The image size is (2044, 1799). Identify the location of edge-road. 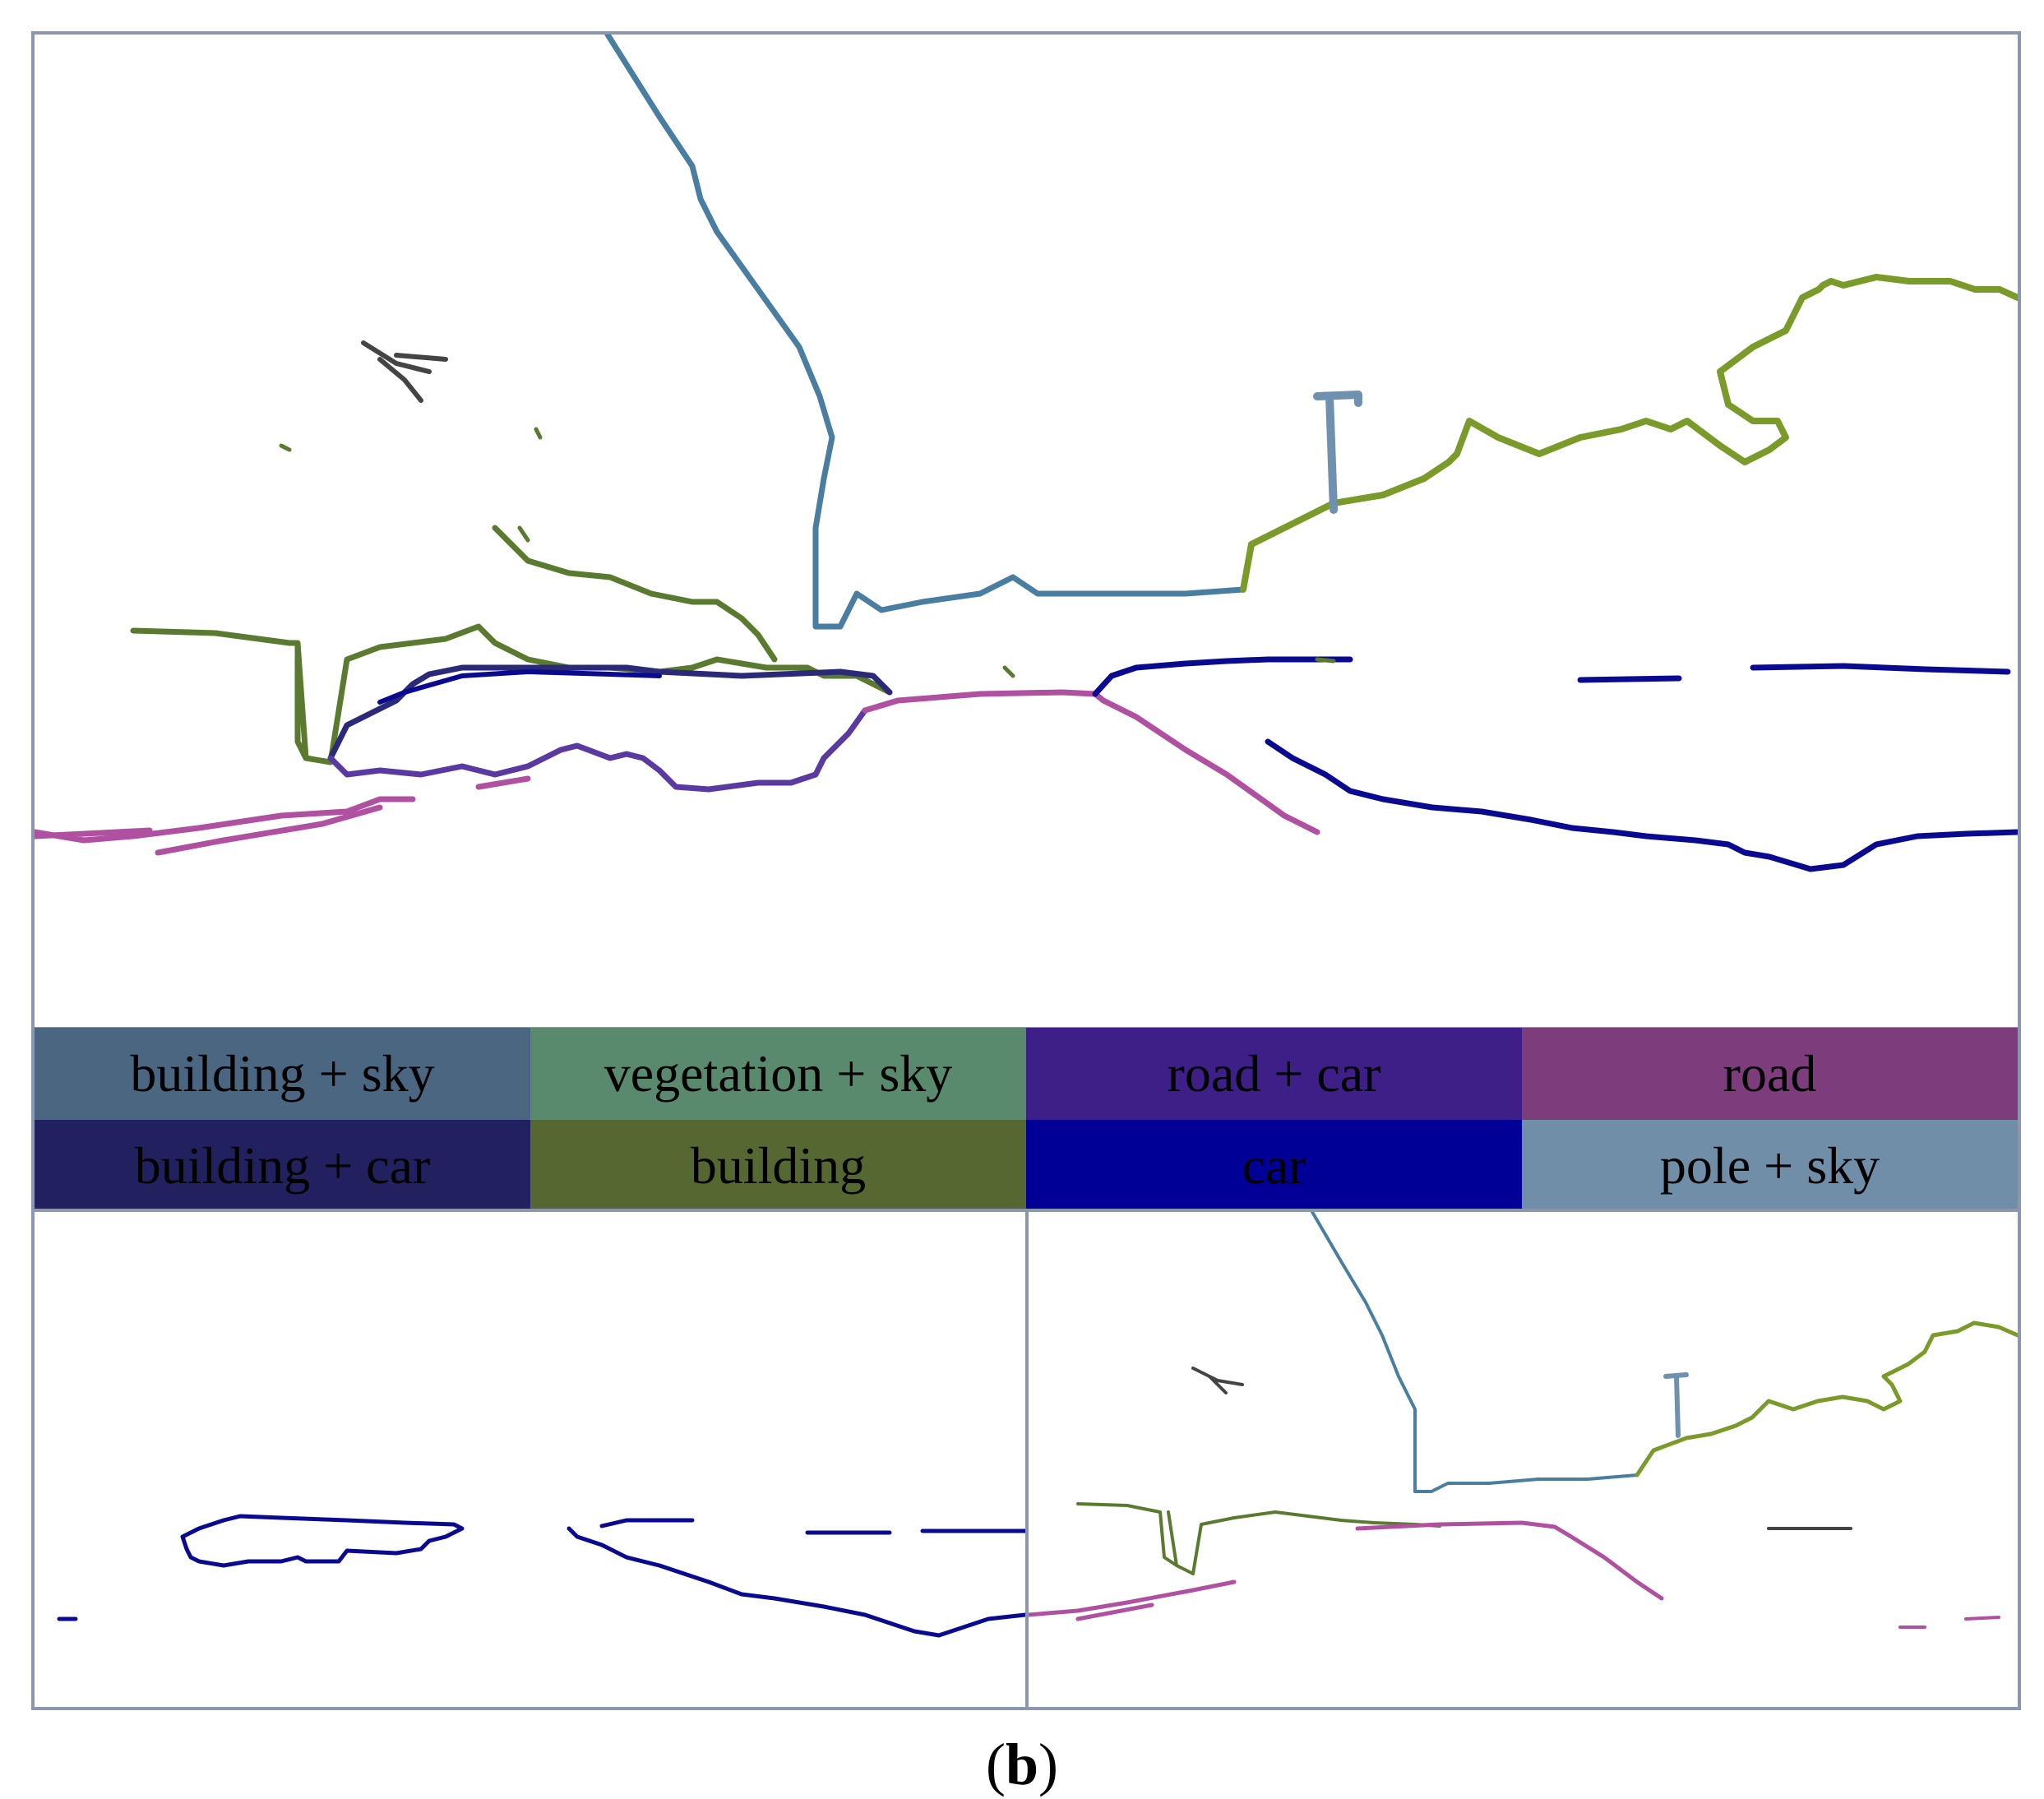
(677, 772).